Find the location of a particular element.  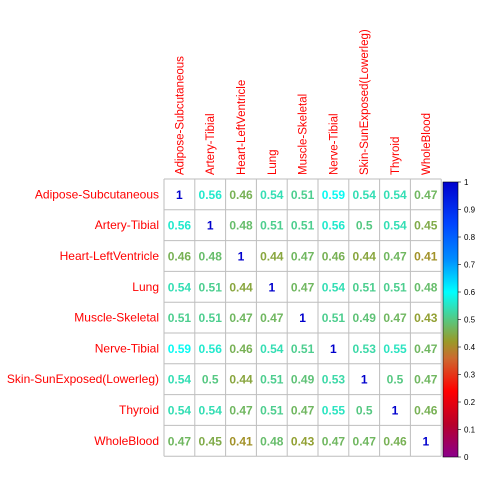

cell-value: 0.59 is located at coordinates (334, 195).